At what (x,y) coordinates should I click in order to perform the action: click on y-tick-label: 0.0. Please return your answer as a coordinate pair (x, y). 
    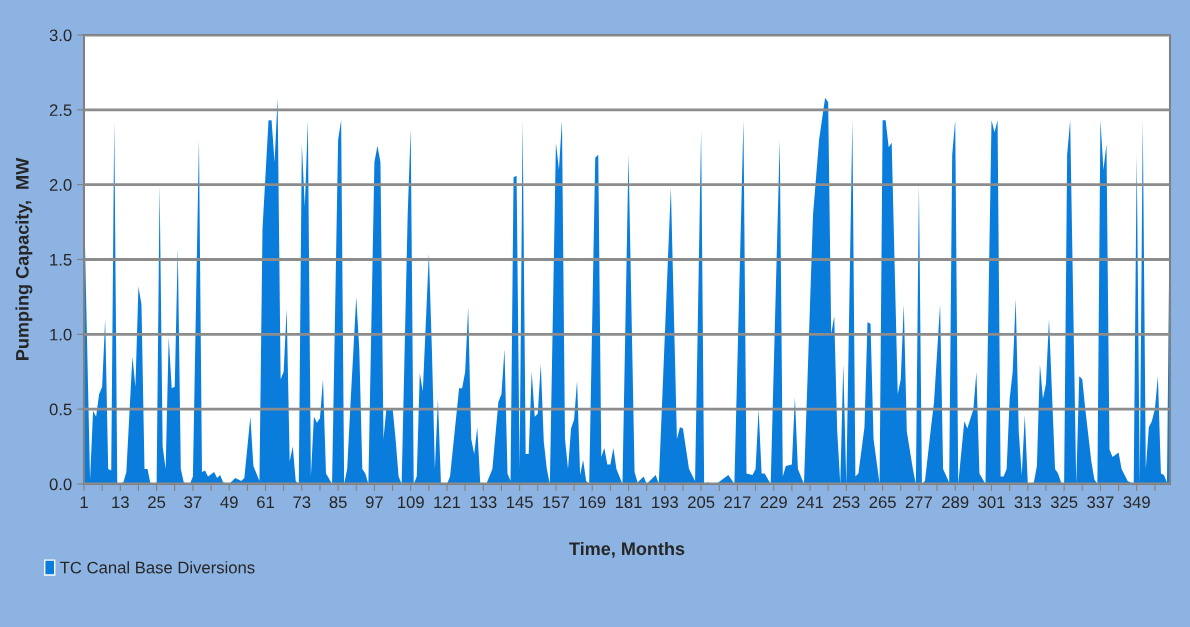
    Looking at the image, I should click on (60, 484).